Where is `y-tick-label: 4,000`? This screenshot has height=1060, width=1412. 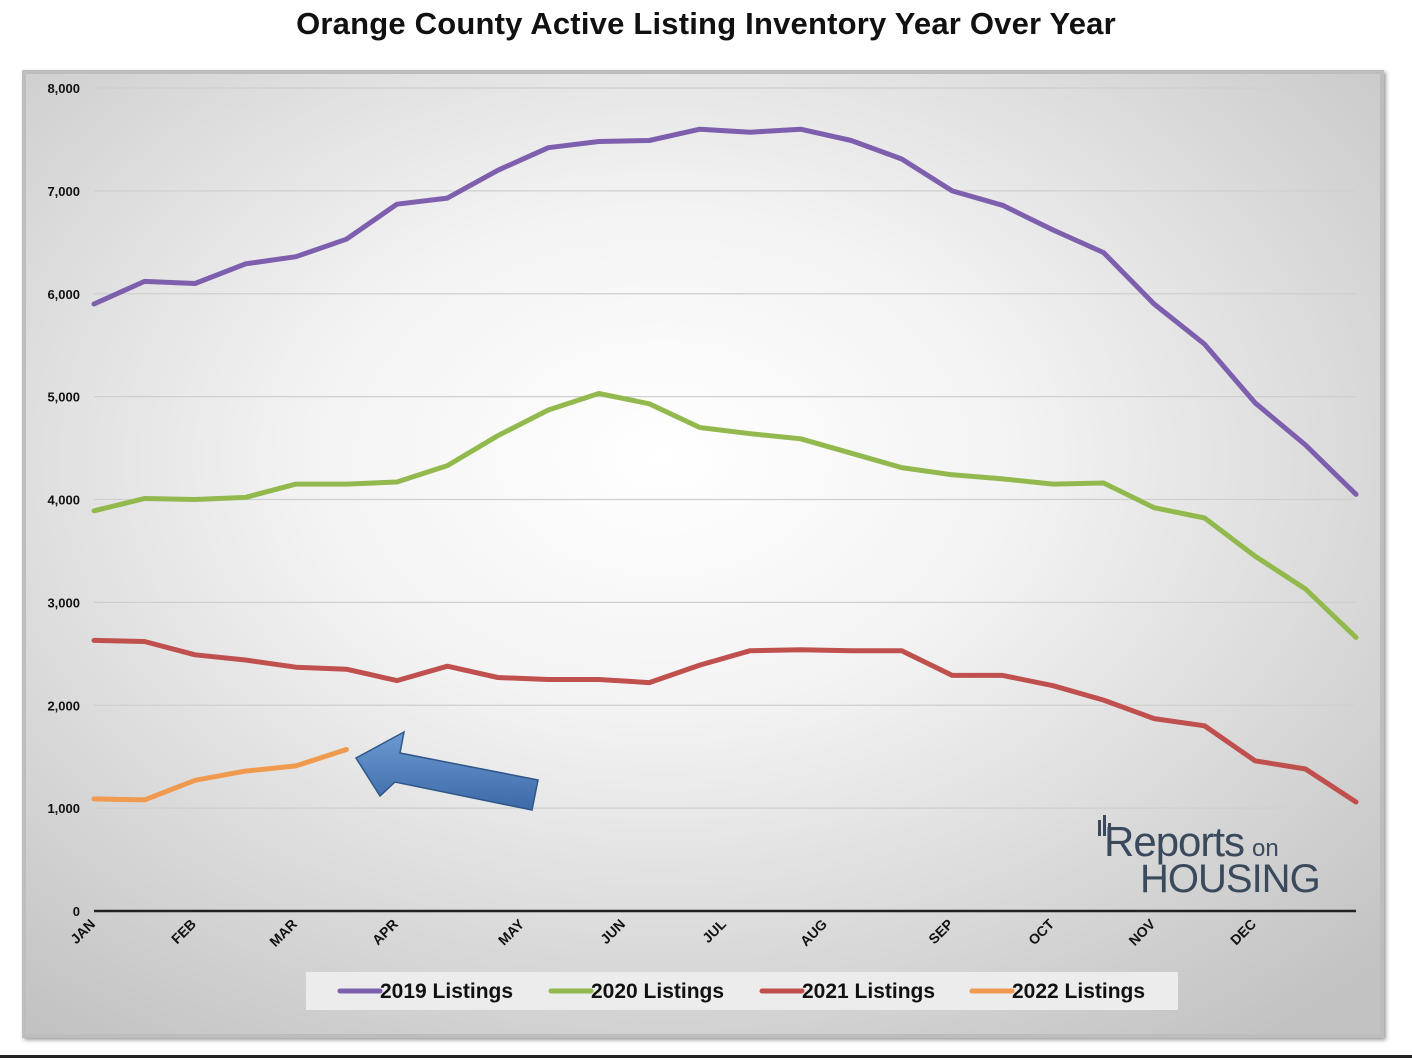
y-tick-label: 4,000 is located at coordinates (63, 500).